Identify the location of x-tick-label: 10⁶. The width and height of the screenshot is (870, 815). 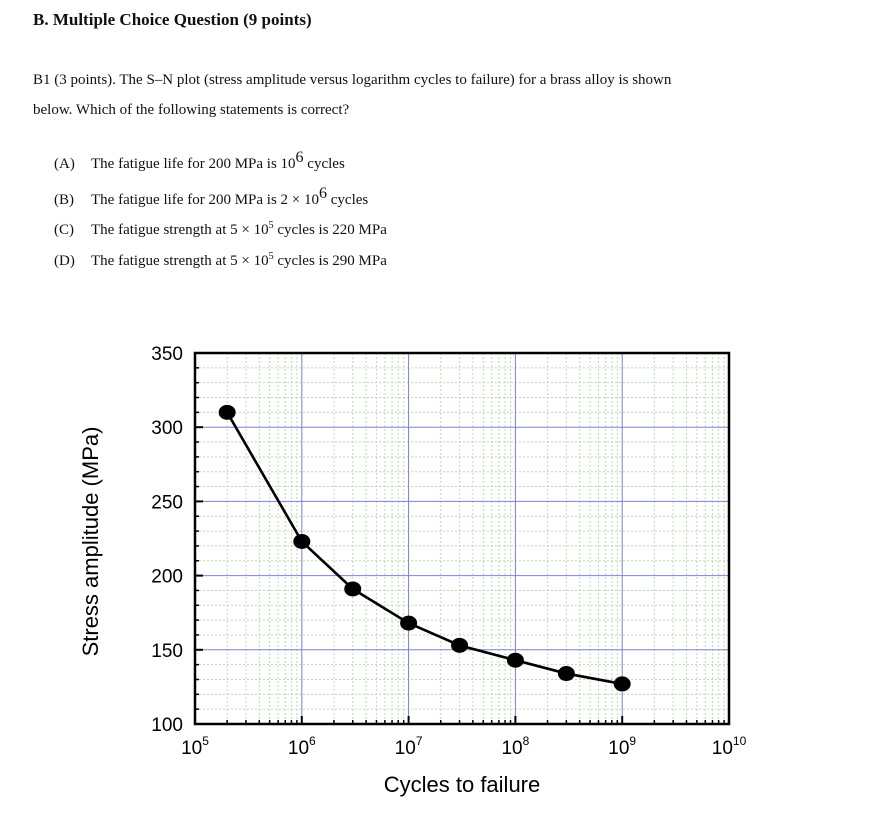
(302, 746).